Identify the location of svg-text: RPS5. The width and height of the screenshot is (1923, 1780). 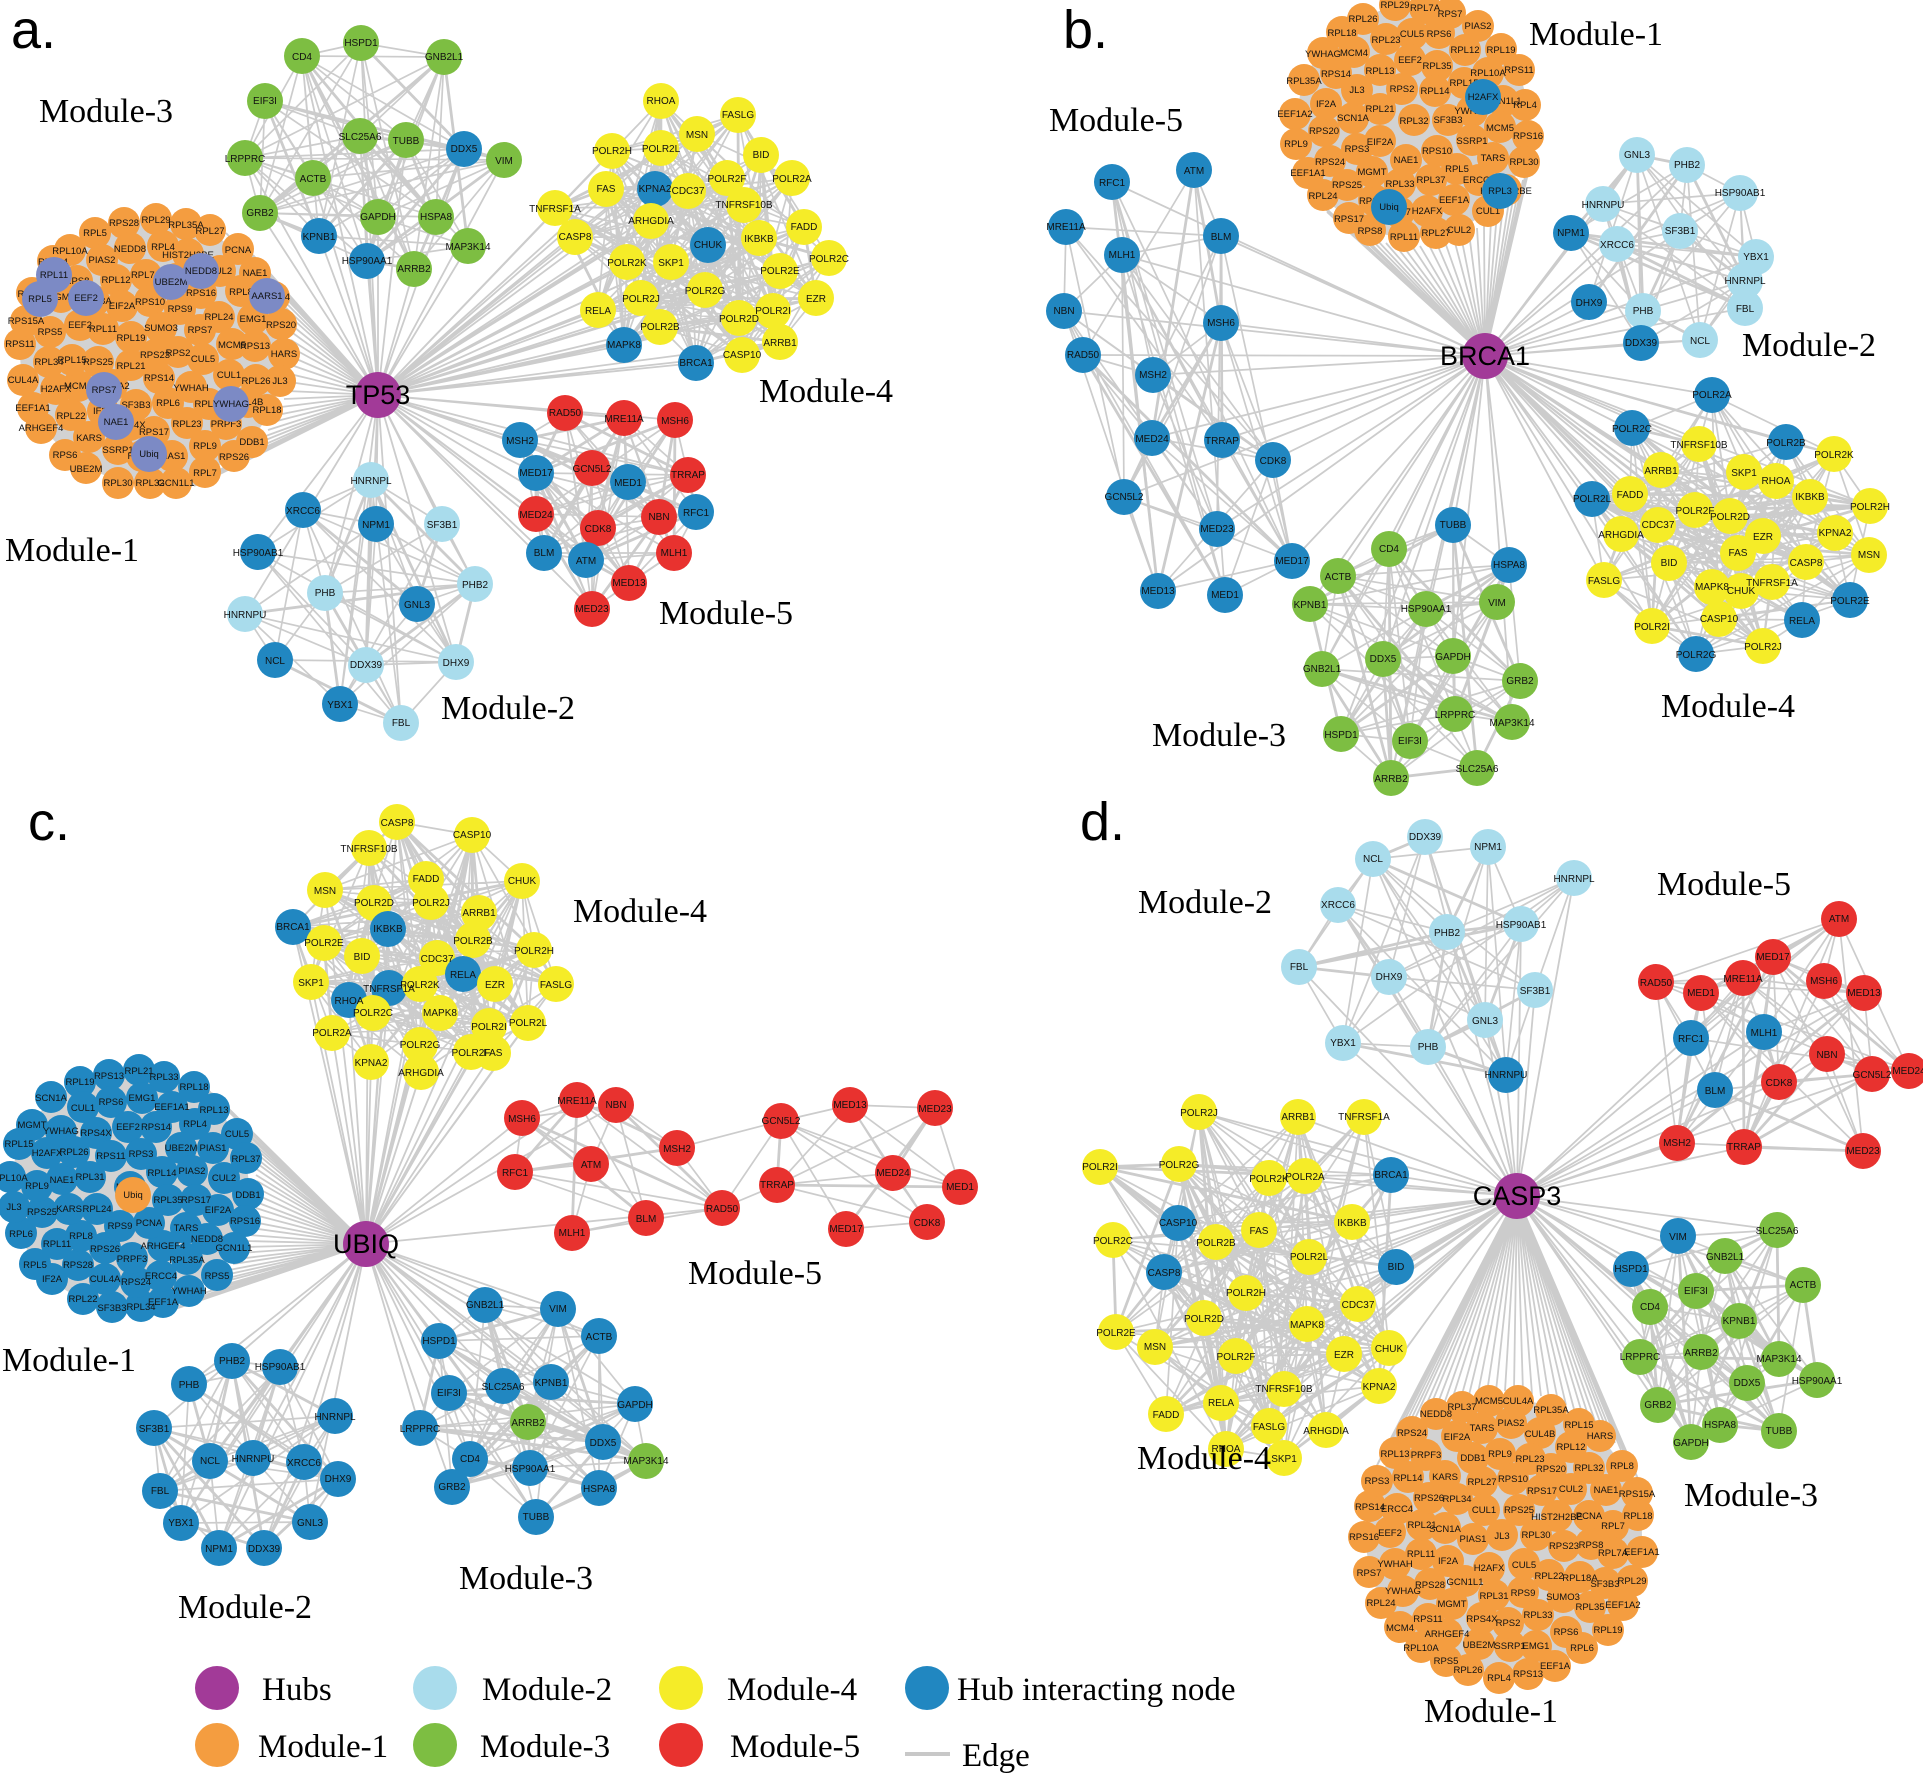
(217, 1276).